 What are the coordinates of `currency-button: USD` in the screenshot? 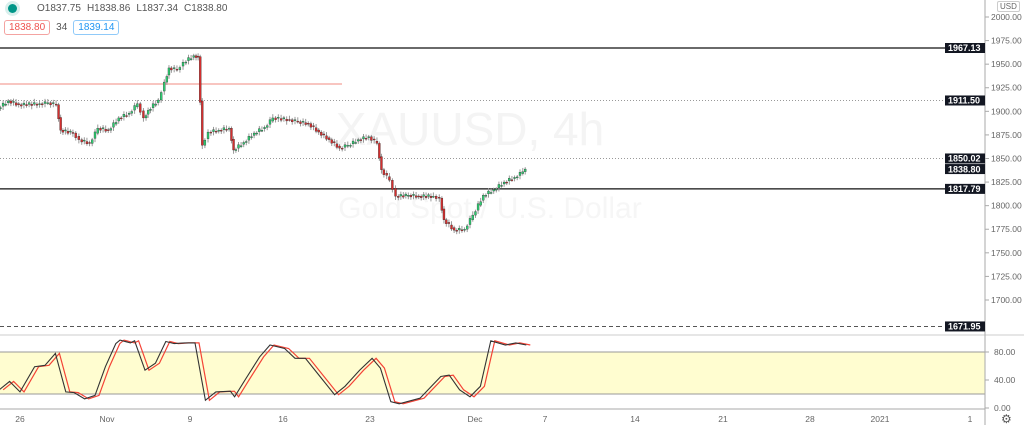 It's located at (1008, 6).